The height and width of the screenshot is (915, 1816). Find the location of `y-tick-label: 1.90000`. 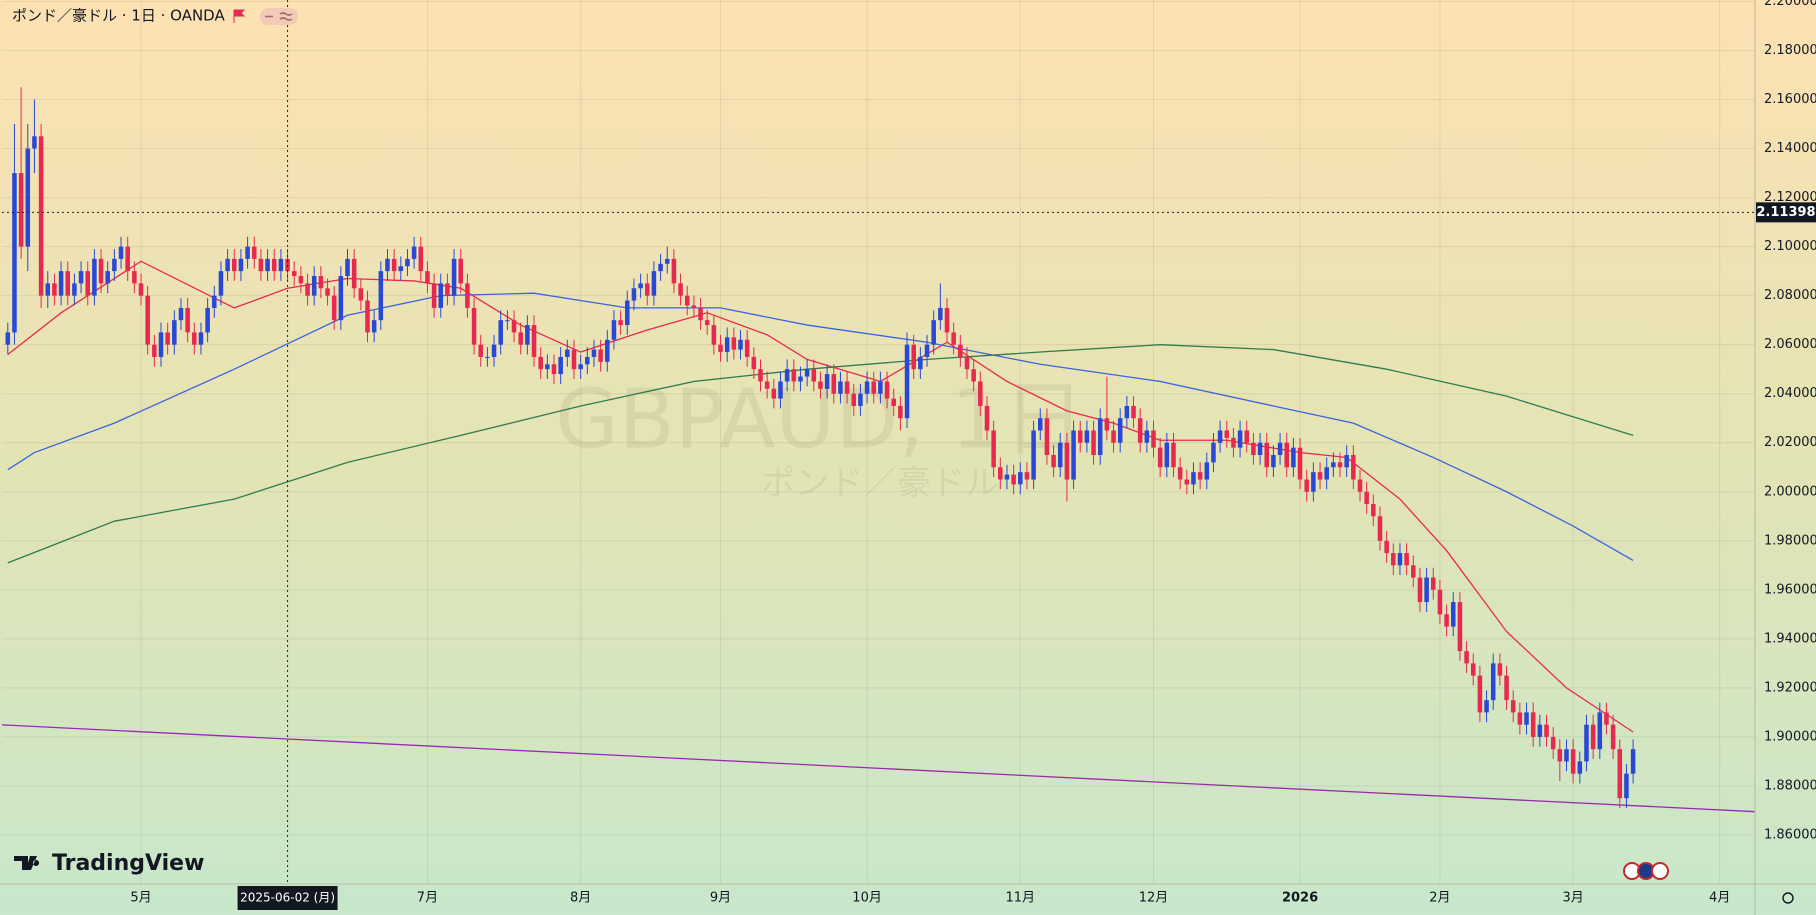

y-tick-label: 1.90000 is located at coordinates (1790, 736).